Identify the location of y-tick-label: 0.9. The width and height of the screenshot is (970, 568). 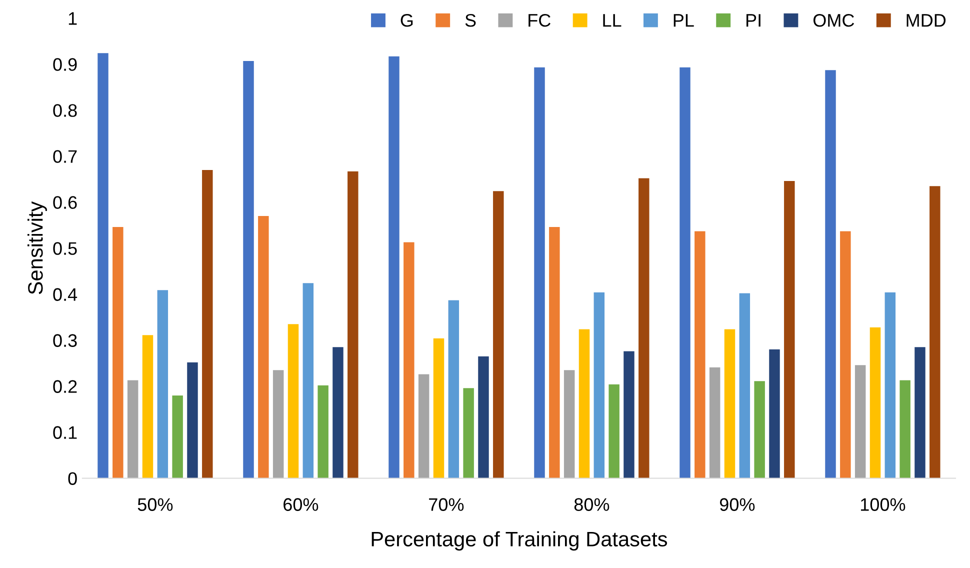
(65, 64).